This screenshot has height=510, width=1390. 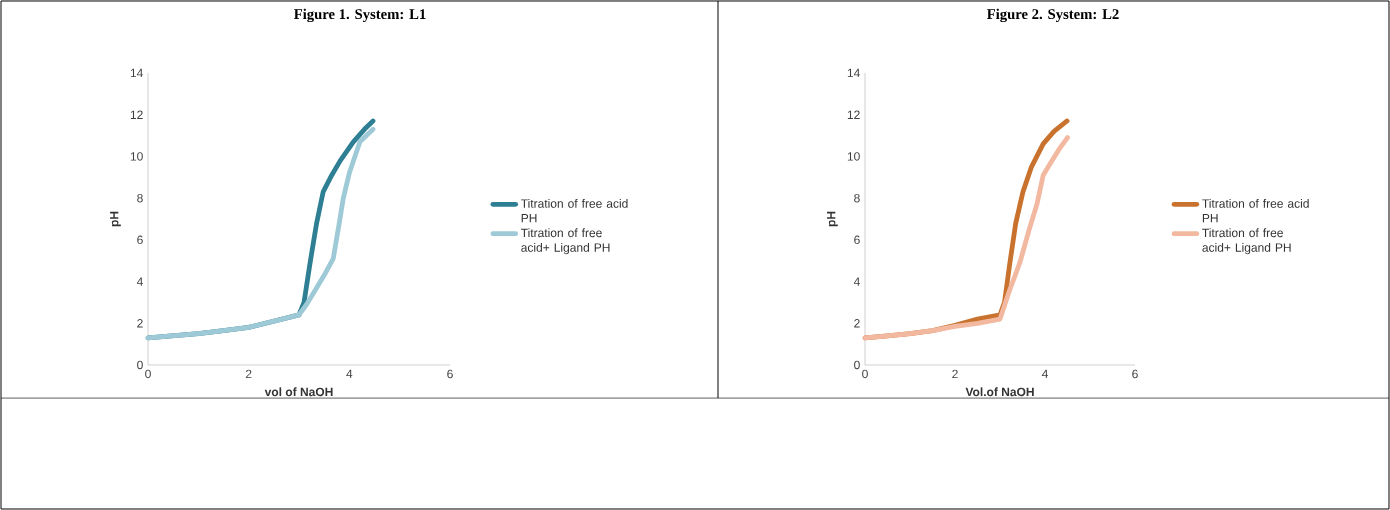 I want to click on chart-title: Figure 1. System: L1, so click(x=360, y=15).